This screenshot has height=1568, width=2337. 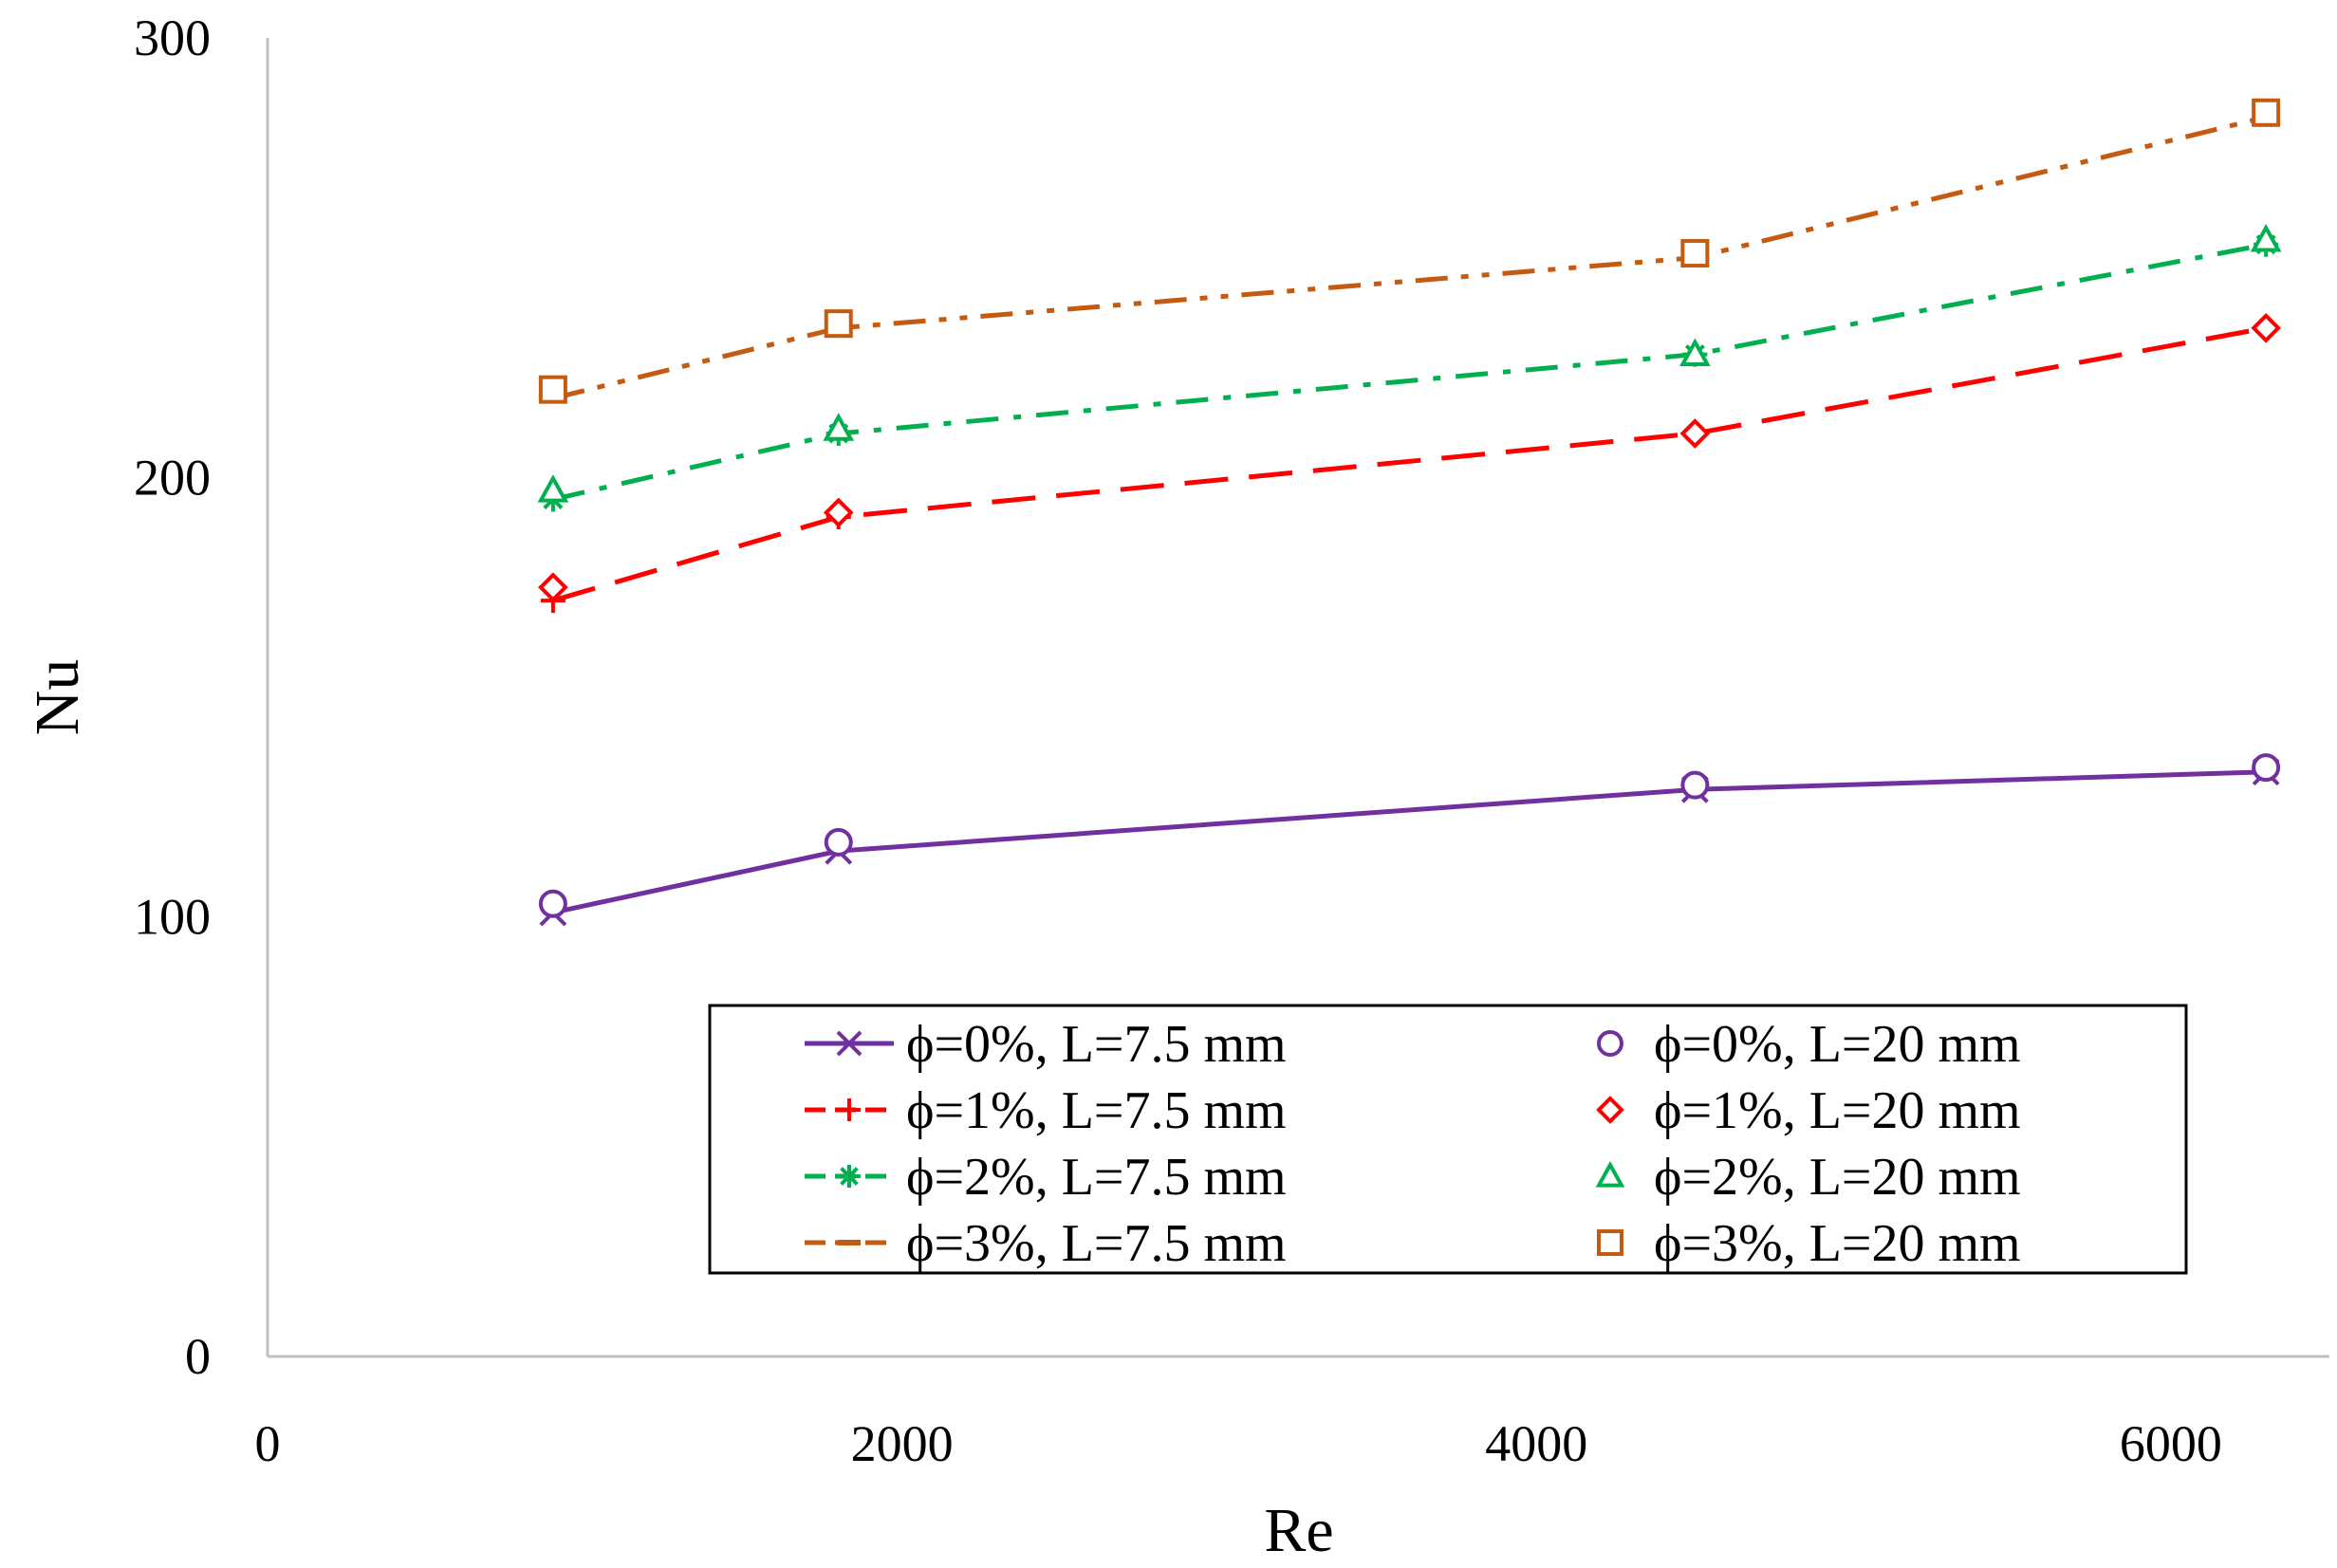 I want to click on legend-label: ϕ=1%, L=20 mm, so click(x=1837, y=1111).